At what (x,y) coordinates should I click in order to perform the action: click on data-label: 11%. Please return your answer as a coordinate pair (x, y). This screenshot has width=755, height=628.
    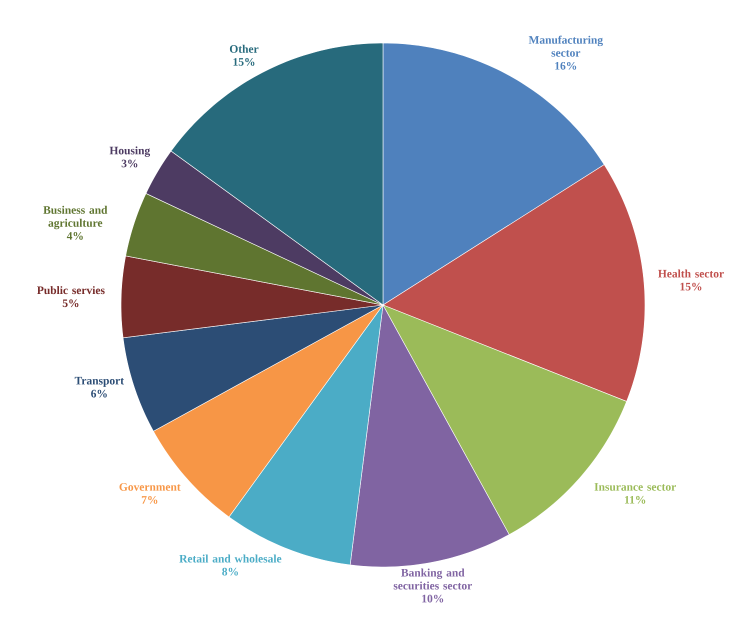
    Looking at the image, I should click on (635, 500).